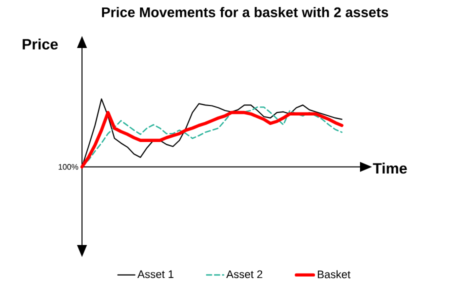  Describe the element at coordinates (40, 44) in the screenshot. I see `y-axis-title: Price` at that location.